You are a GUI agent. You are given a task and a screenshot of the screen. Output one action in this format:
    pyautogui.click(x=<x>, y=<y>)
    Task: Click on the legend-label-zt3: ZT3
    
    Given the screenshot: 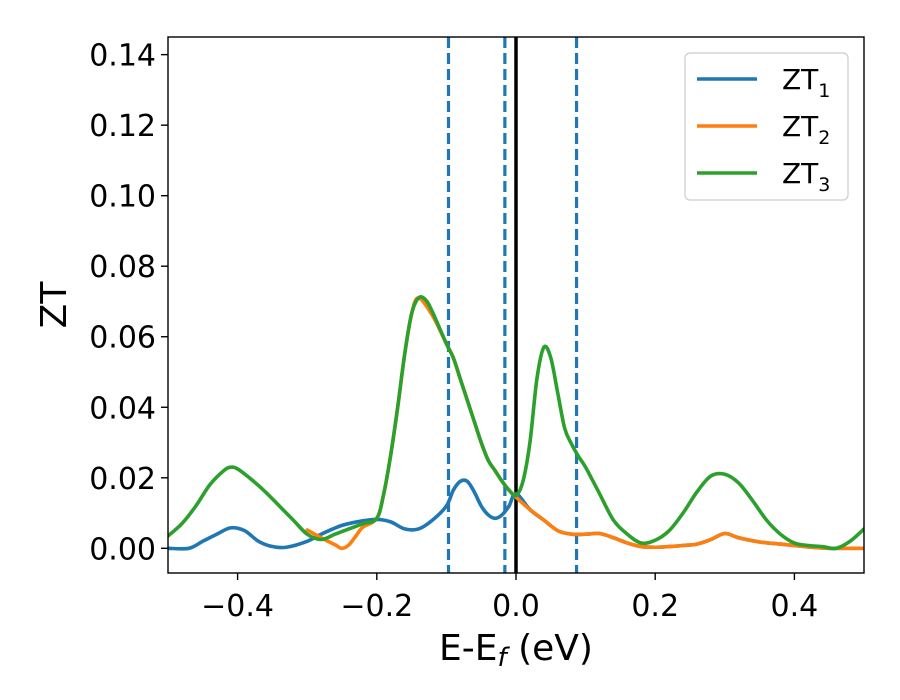 What is the action you would take?
    pyautogui.click(x=806, y=176)
    